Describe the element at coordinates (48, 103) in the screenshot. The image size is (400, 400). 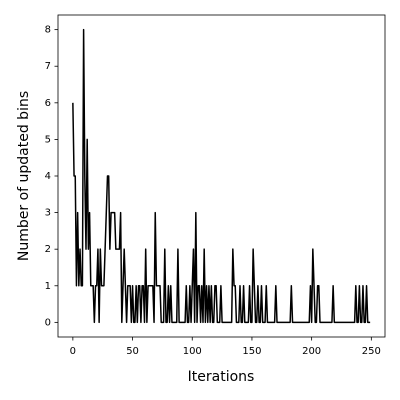
I see `y-tick-label: 6` at that location.